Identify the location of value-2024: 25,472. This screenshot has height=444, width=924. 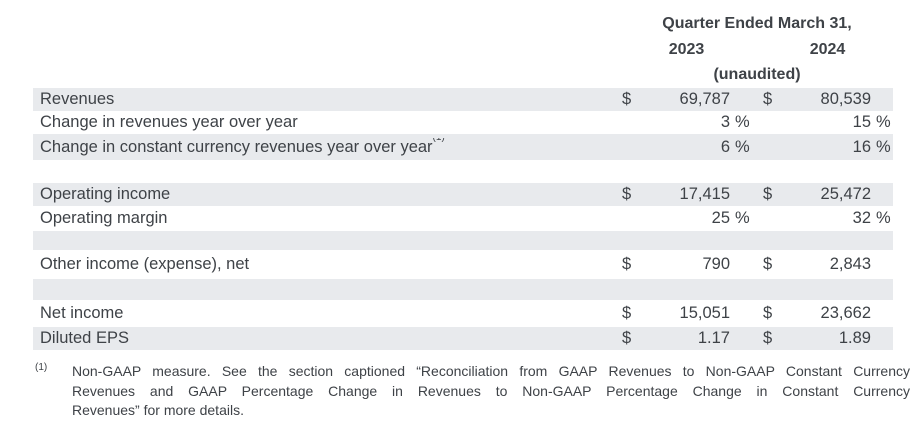
(845, 194).